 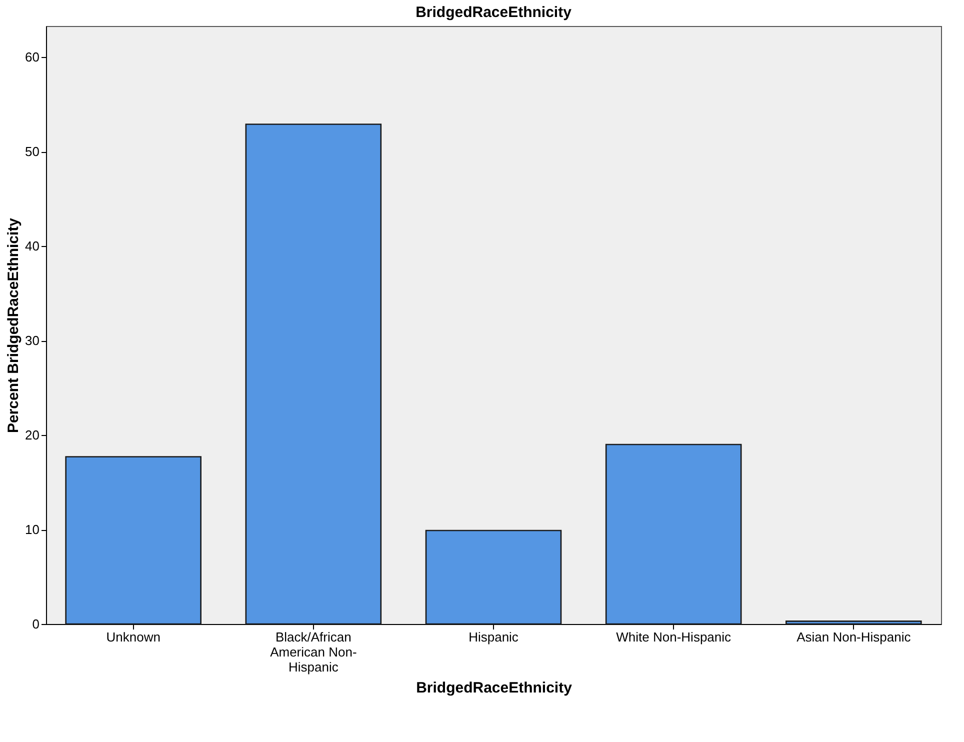 What do you see at coordinates (32, 340) in the screenshot?
I see `y-tick-label: 30` at bounding box center [32, 340].